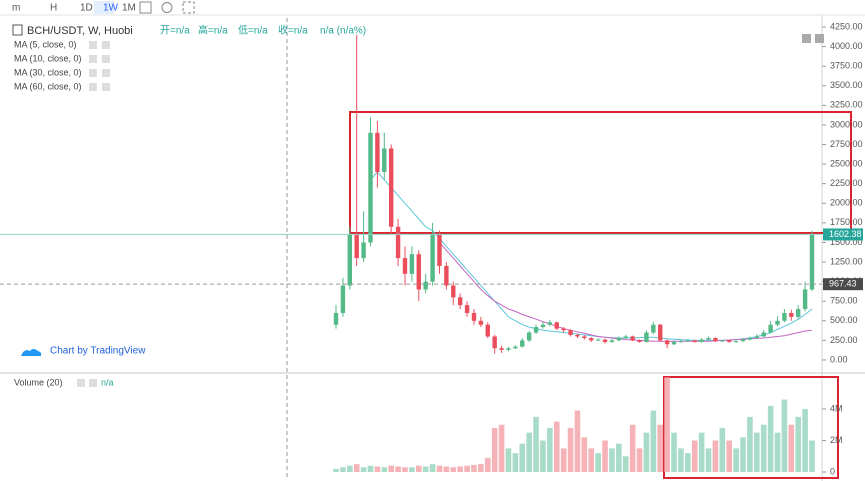 The width and height of the screenshot is (865, 481). I want to click on tradingview-logo, so click(31, 352).